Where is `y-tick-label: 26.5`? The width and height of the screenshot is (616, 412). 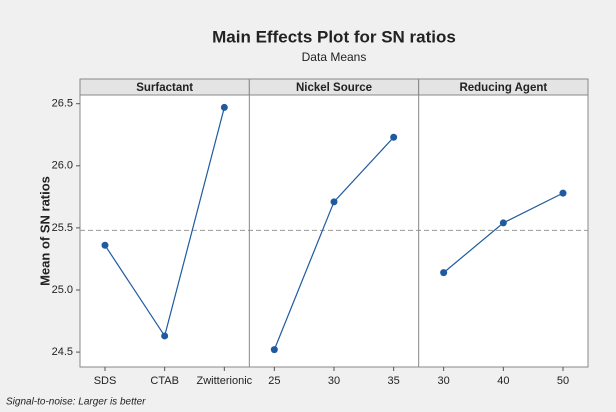
y-tick-label: 26.5 is located at coordinates (62, 104).